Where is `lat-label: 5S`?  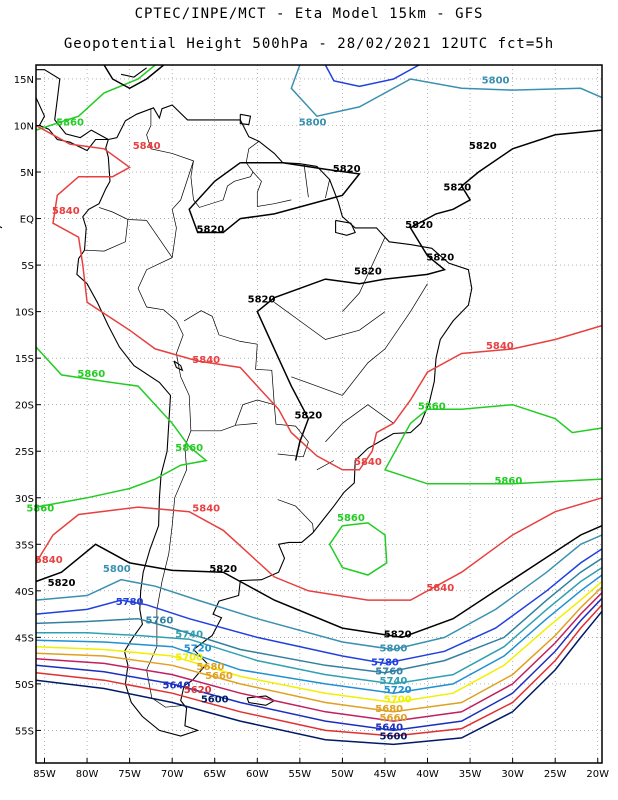 lat-label: 5S is located at coordinates (27, 266).